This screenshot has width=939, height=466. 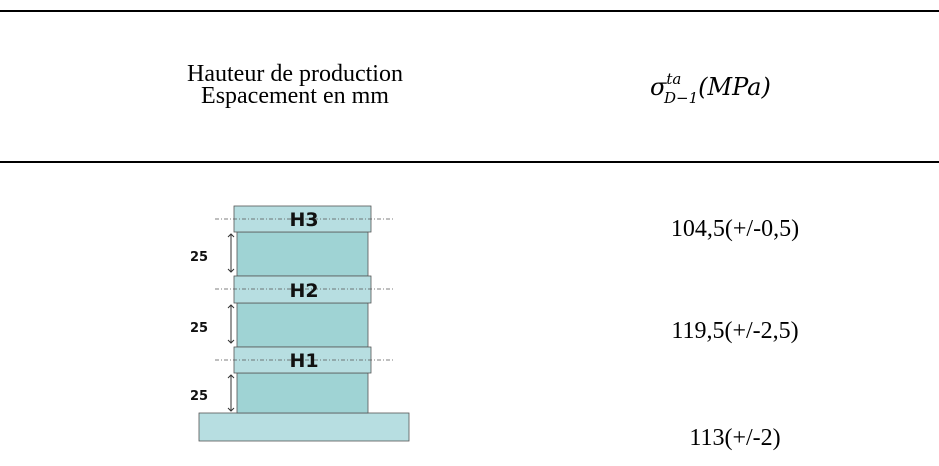 I want to click on superscript: ta, so click(x=673, y=79).